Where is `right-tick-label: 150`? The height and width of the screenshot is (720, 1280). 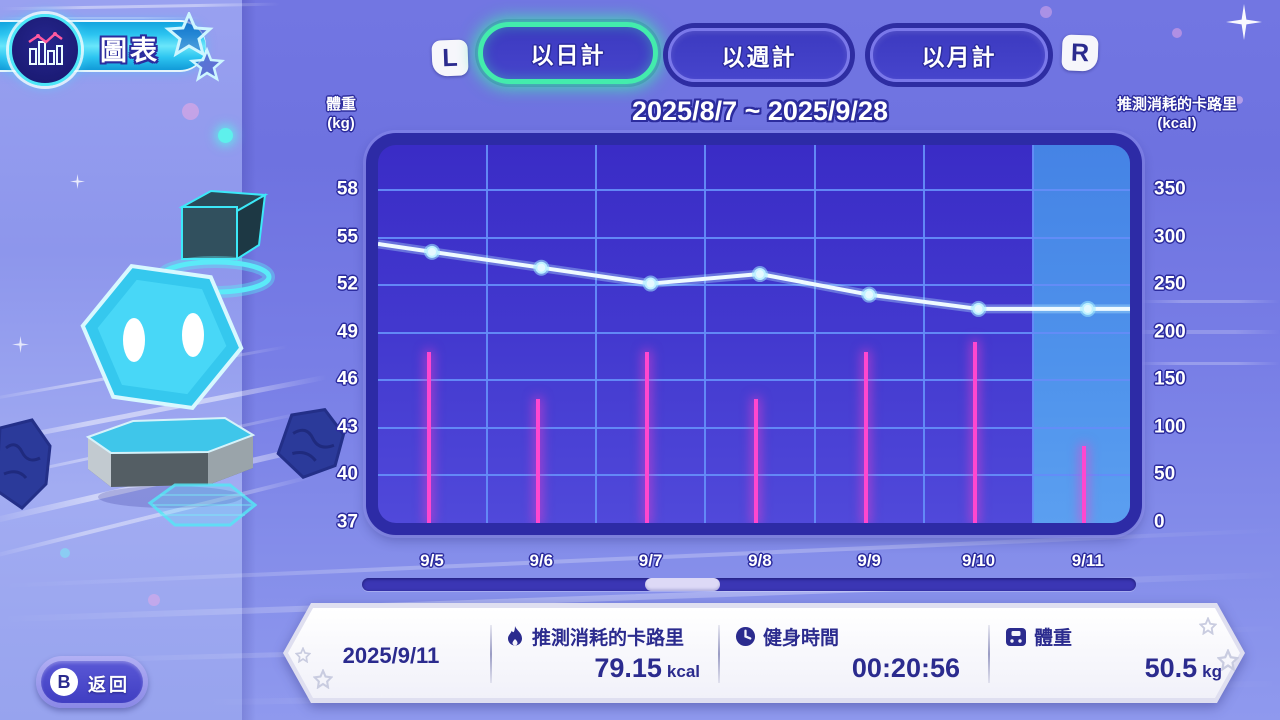
right-tick-label: 150 is located at coordinates (1170, 379).